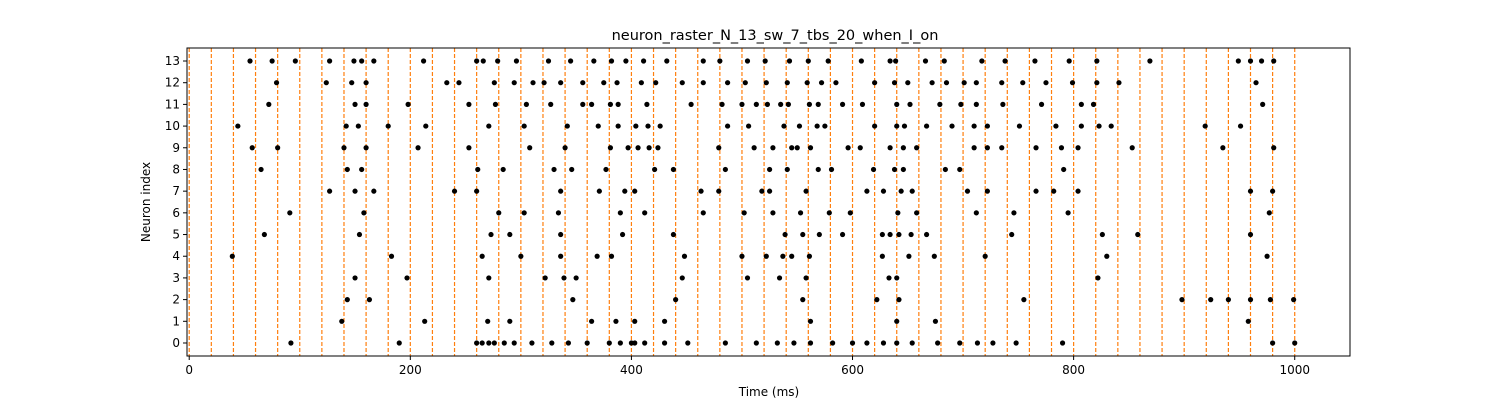  Describe the element at coordinates (769, 392) in the screenshot. I see `x-axis-label: Time (ms)` at that location.